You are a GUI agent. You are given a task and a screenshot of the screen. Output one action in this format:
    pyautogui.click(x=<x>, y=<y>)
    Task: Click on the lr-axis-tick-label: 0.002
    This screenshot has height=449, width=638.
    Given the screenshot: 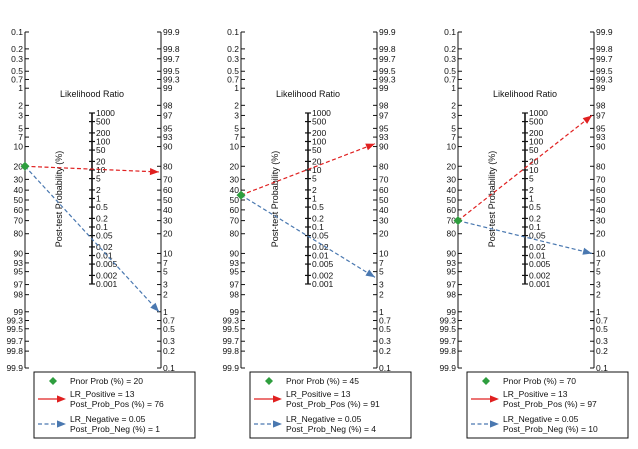 What is the action you would take?
    pyautogui.click(x=540, y=275)
    